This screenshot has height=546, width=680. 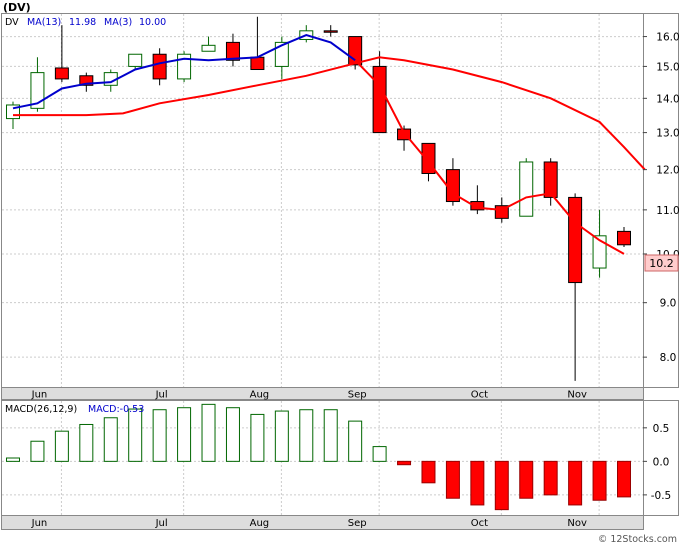 What do you see at coordinates (44, 22) in the screenshot?
I see `legend-ma13-label: MA(13)` at bounding box center [44, 22].